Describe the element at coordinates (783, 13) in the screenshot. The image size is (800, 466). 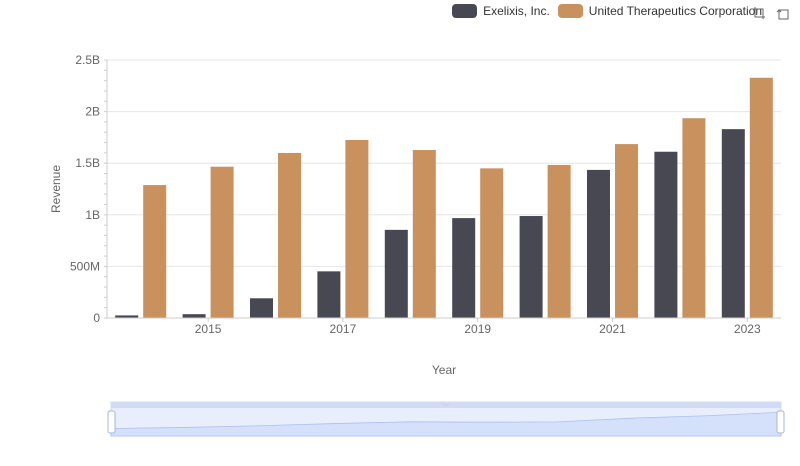
I see `restore-icon` at that location.